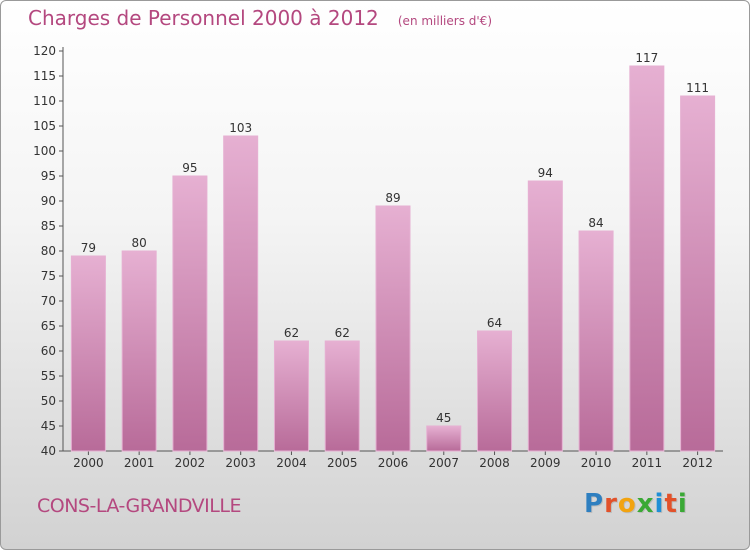  What do you see at coordinates (48, 201) in the screenshot?
I see `y-tick-label: 90` at bounding box center [48, 201].